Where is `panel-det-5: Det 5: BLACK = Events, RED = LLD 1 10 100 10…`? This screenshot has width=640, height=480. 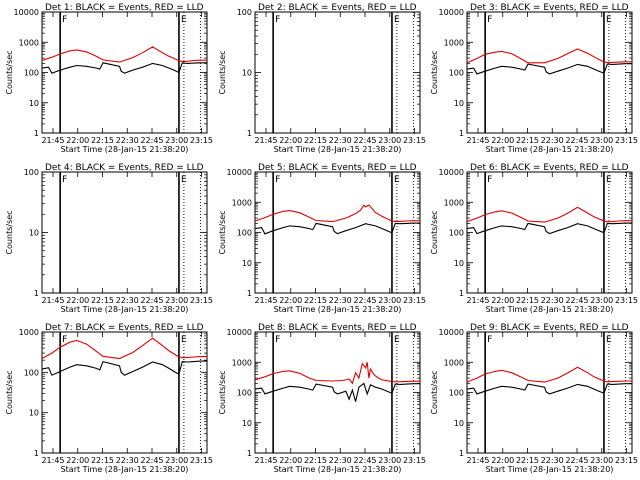 panel-det-5: Det 5: BLACK = Events, RED = LLD 1 10 100 10… is located at coordinates (322, 238).